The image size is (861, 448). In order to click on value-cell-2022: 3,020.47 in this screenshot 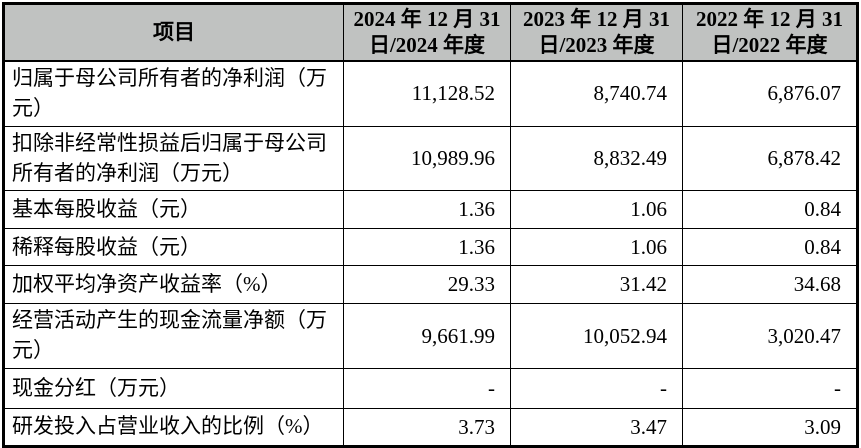, I will do `click(770, 336)`.